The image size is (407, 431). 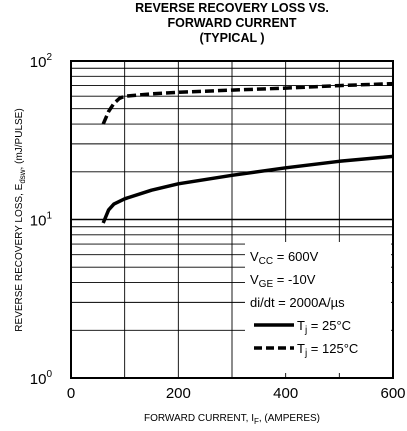 I want to click on y-tick-exponent: 1, so click(x=49, y=216).